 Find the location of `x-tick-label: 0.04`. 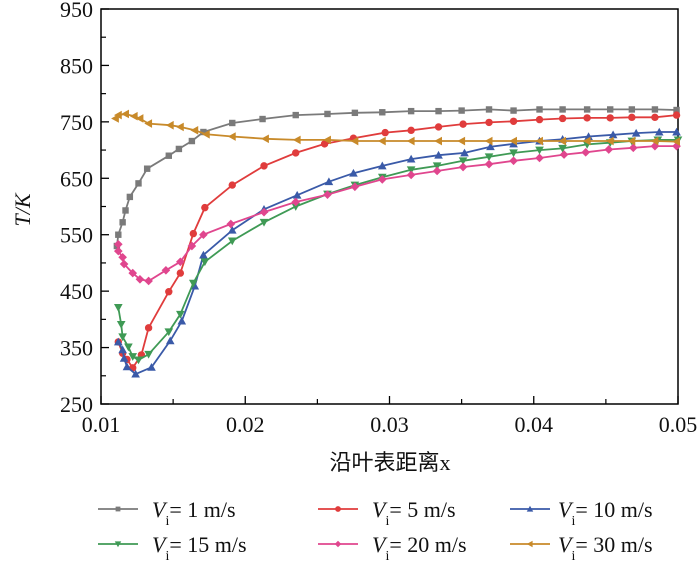

x-tick-label: 0.04 is located at coordinates (534, 424).